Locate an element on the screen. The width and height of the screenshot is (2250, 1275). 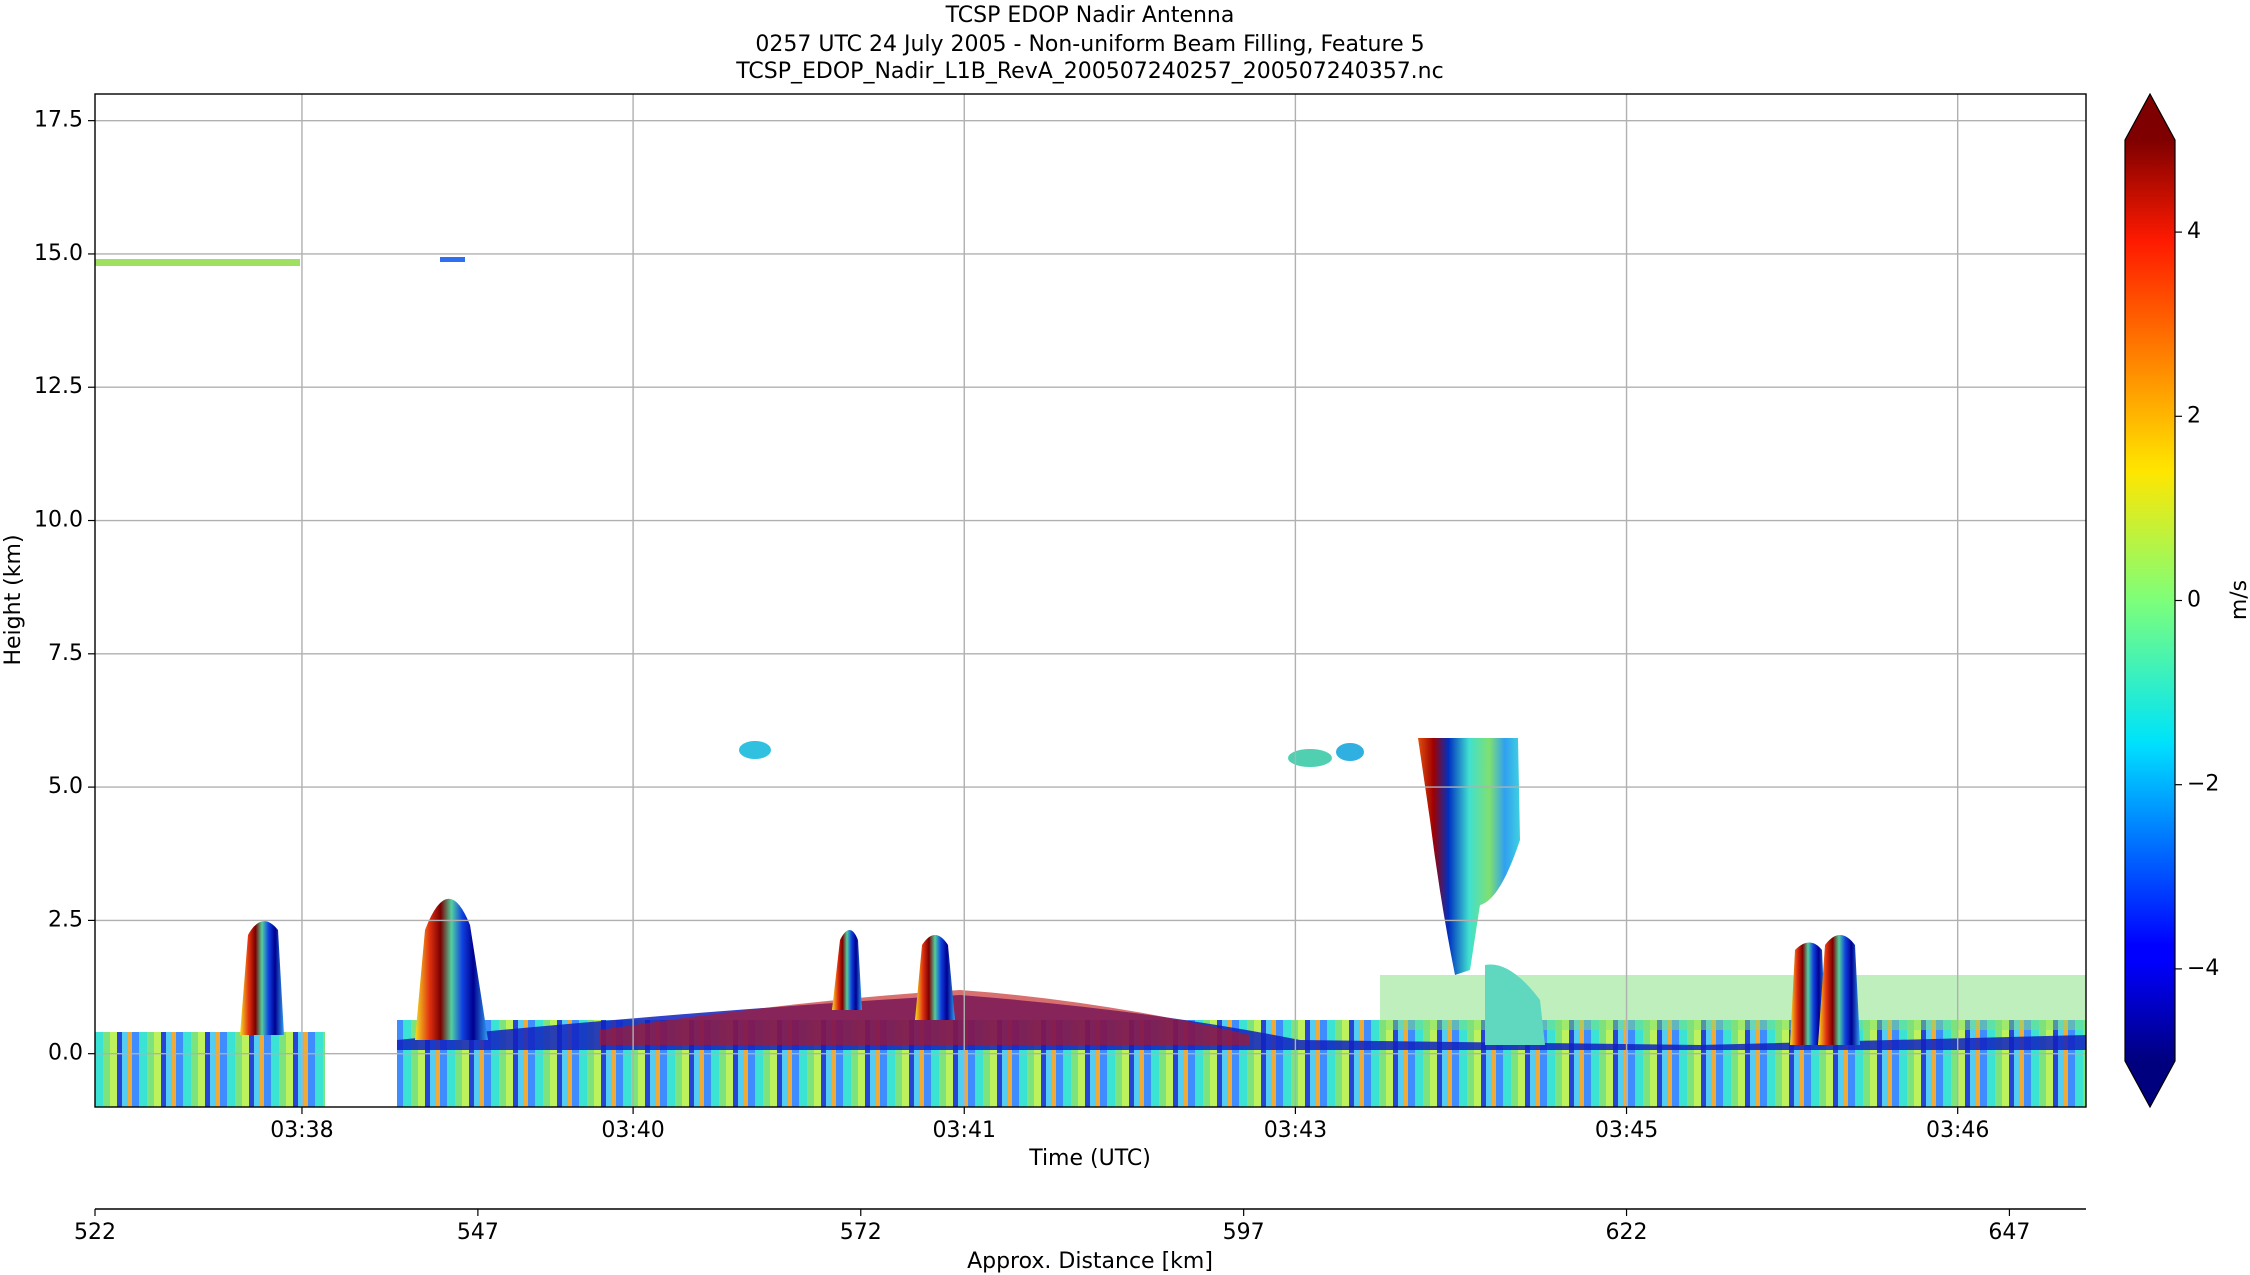
colorbar-tick-label: −4 is located at coordinates (2203, 968).